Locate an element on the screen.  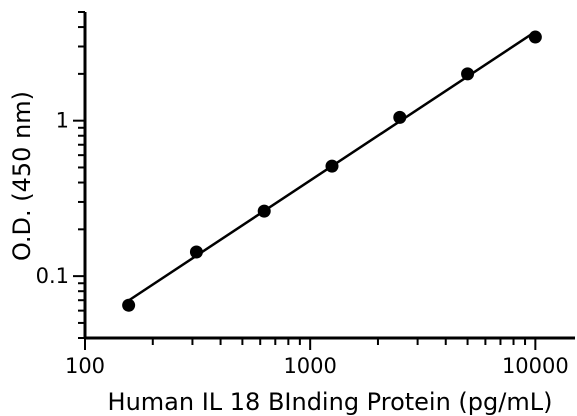
y-axis-title: O.D. (450 nm) is located at coordinates (22, 176).